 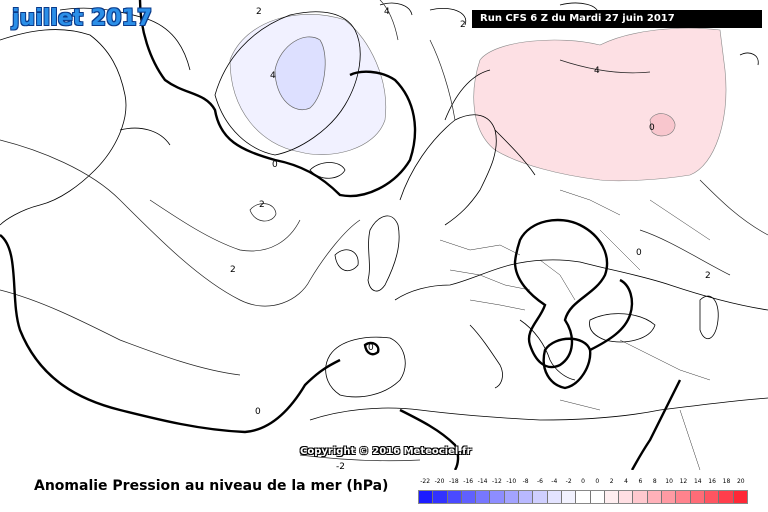 What do you see at coordinates (468, 481) in the screenshot?
I see `legend-tick-label: -16` at bounding box center [468, 481].